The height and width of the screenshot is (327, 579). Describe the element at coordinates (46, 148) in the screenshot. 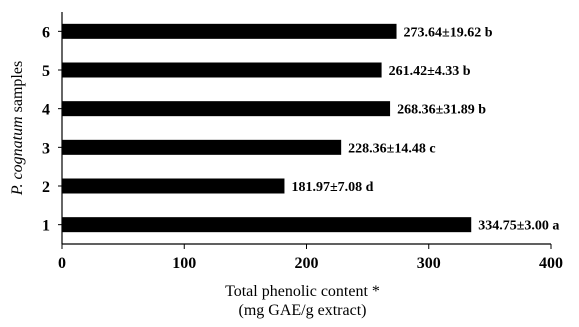

I see `y-tick-label: 3` at that location.